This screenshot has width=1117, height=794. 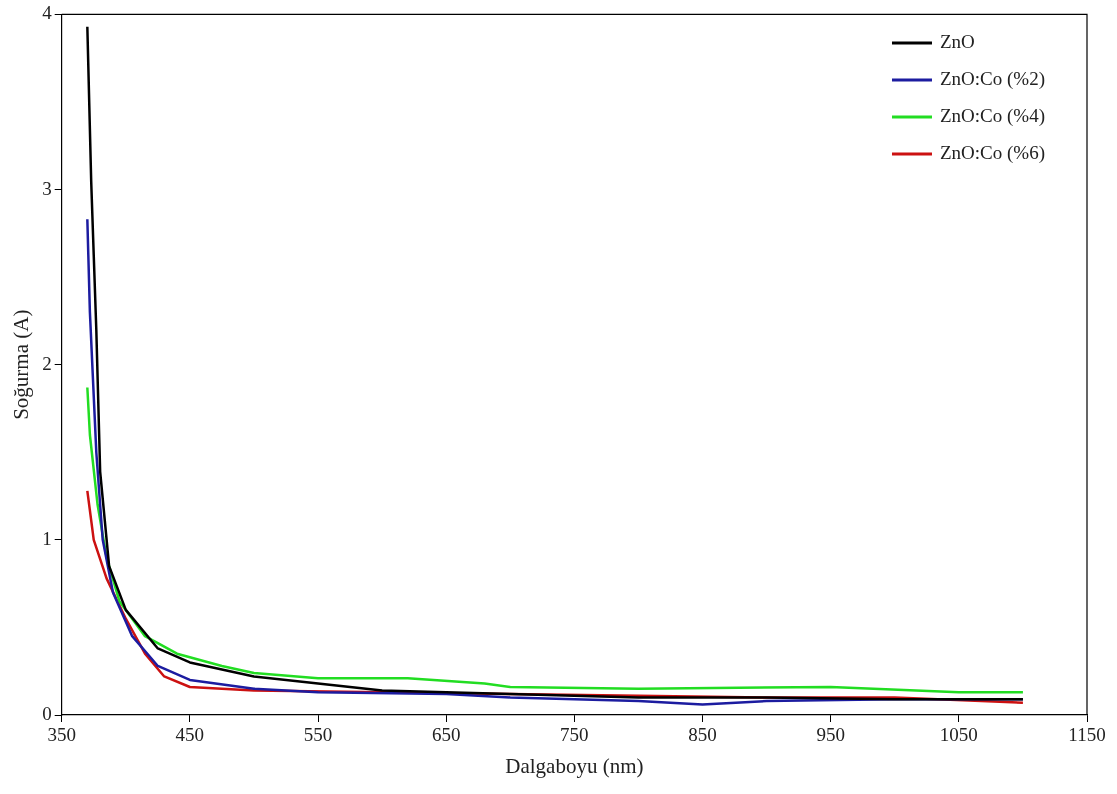 I want to click on x-tick-label: 650, so click(x=446, y=735).